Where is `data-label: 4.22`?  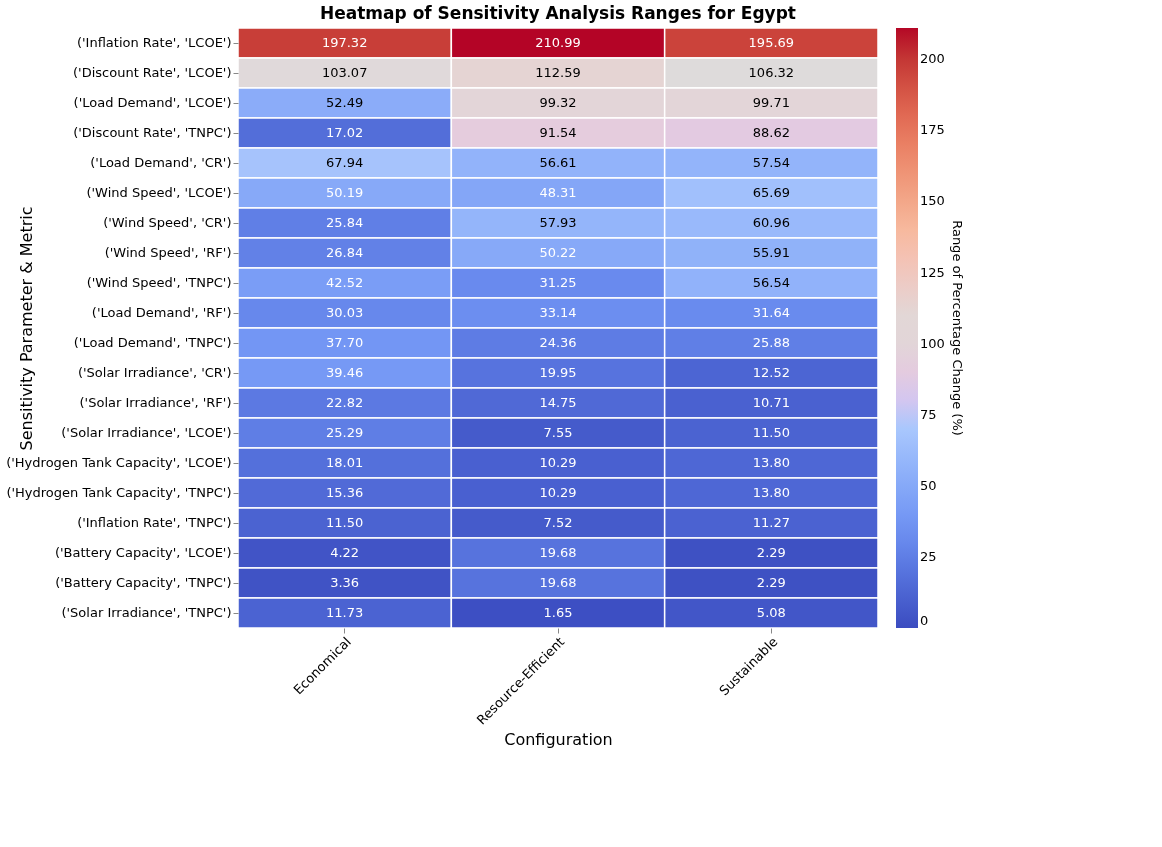
data-label: 4.22 is located at coordinates (345, 552).